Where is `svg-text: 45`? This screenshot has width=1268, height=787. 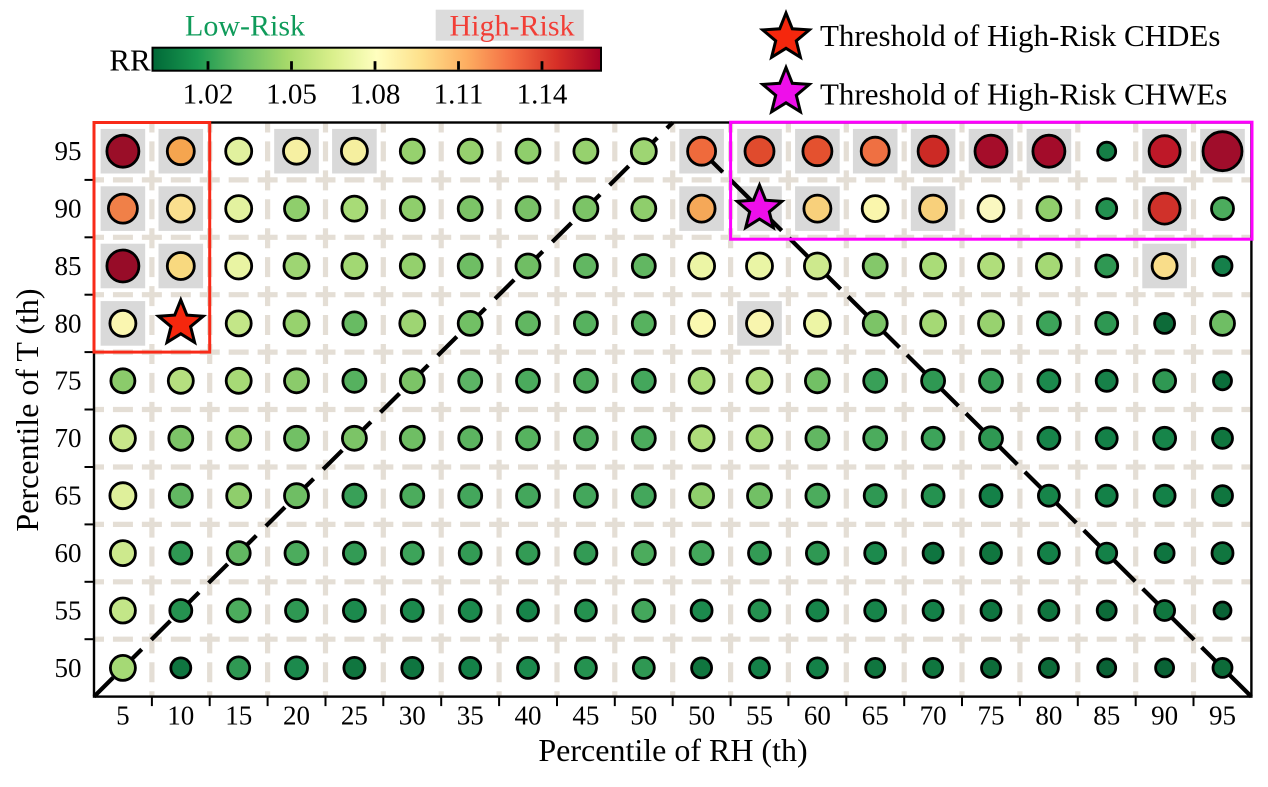 svg-text: 45 is located at coordinates (585, 716).